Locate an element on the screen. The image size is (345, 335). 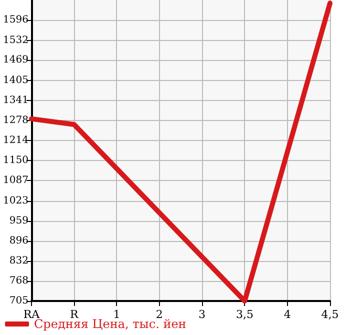
x-tick-label: 4,5 is located at coordinates (330, 314).